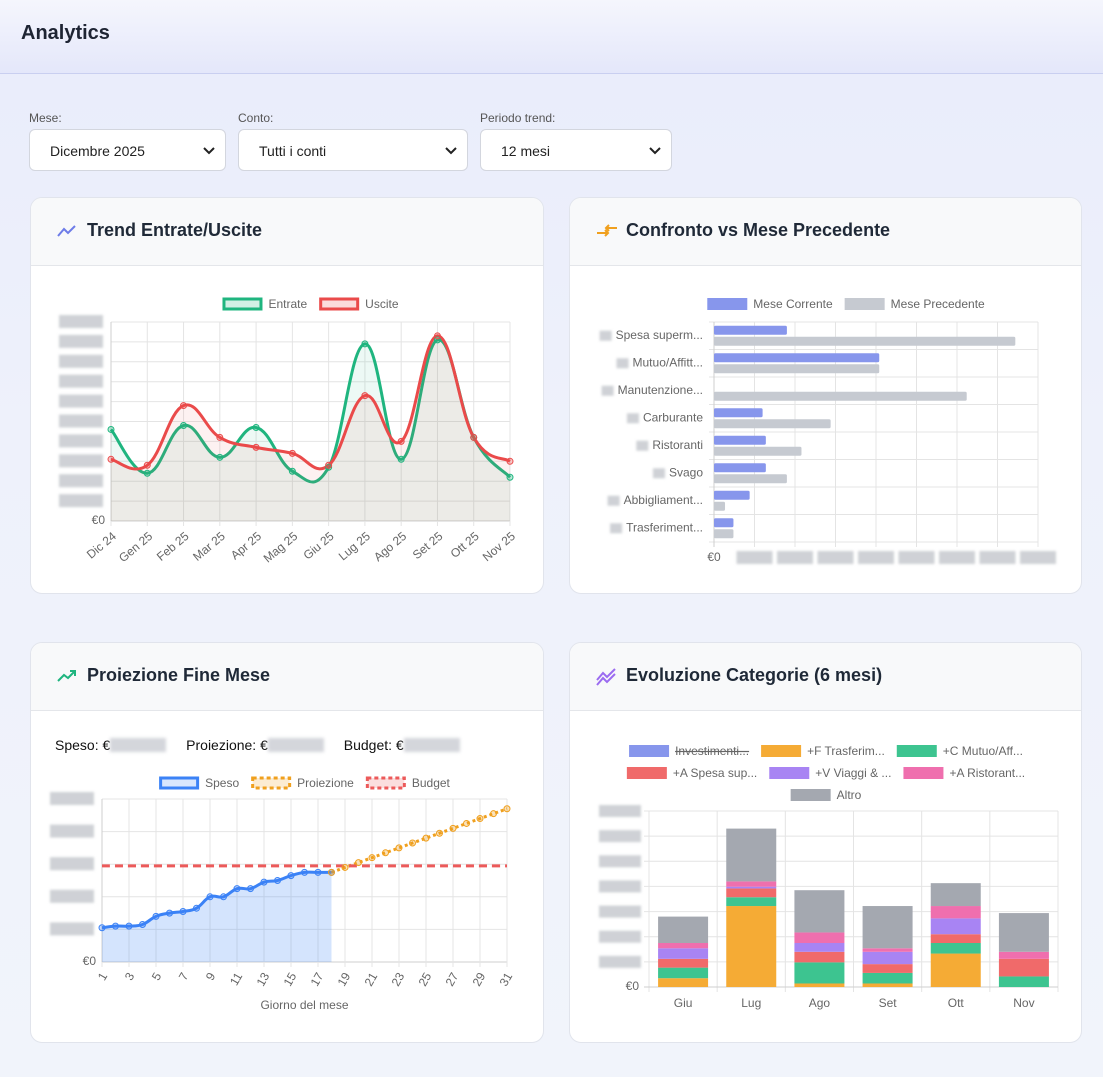 The height and width of the screenshot is (1077, 1103). I want to click on x-tick-label: 11, so click(236, 979).